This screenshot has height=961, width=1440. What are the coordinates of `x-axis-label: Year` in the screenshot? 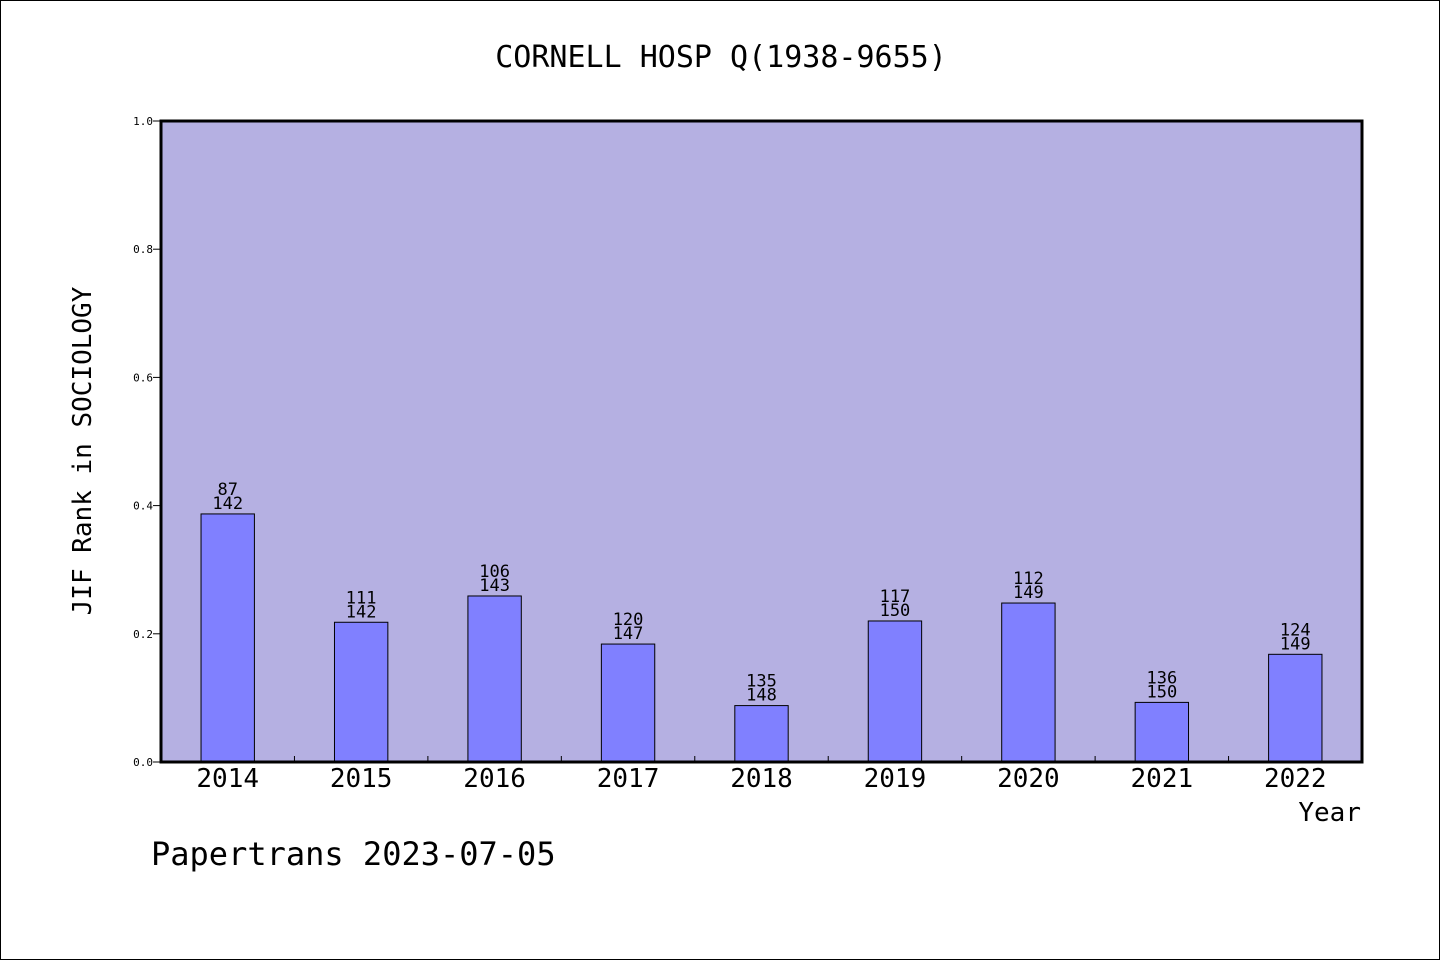 It's located at (1329, 813).